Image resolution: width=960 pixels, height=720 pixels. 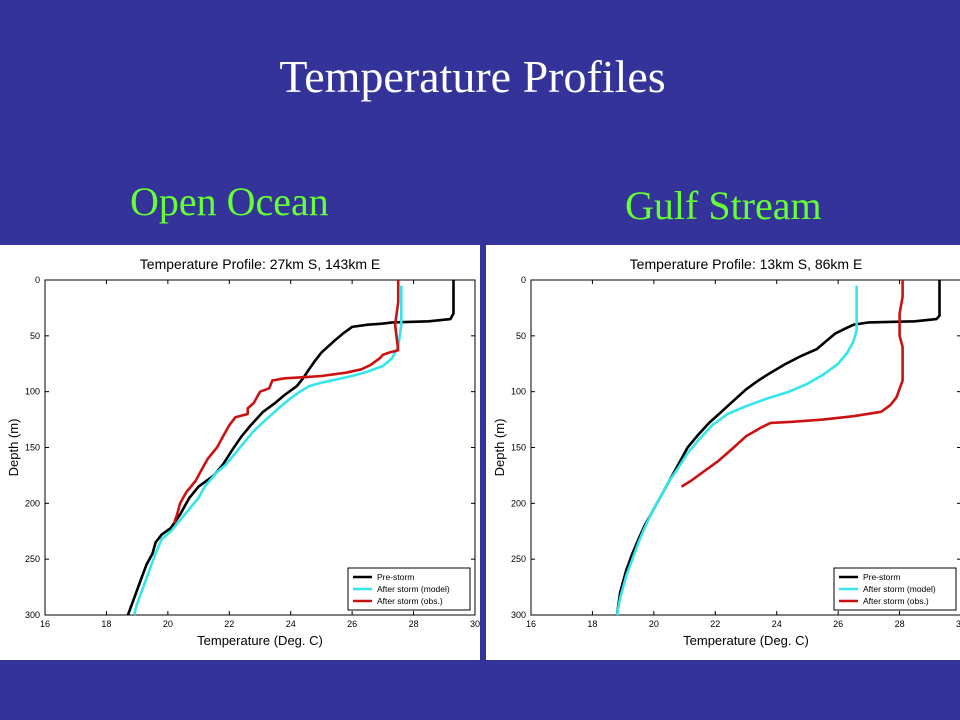 I want to click on subtitle-open-ocean: Open Ocean, so click(x=229, y=201).